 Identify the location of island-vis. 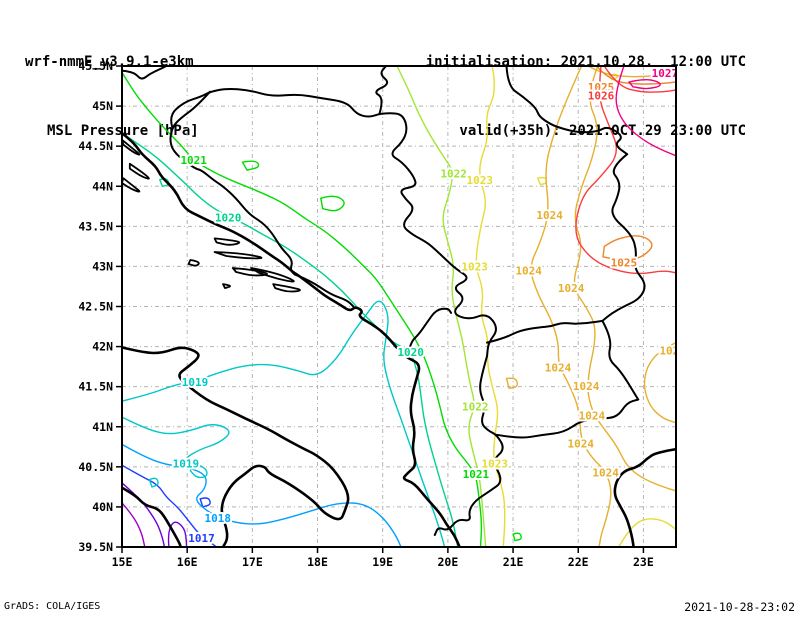
(193, 263).